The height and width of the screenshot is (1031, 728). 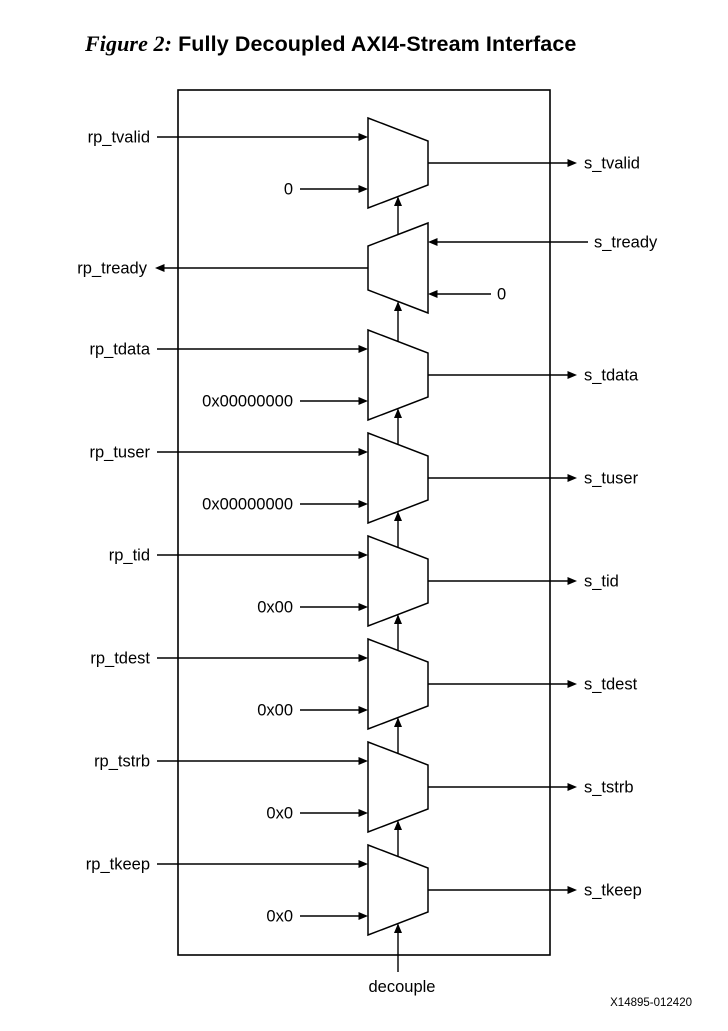 I want to click on mux-tvalid-input-b-label: 0, so click(x=288, y=190).